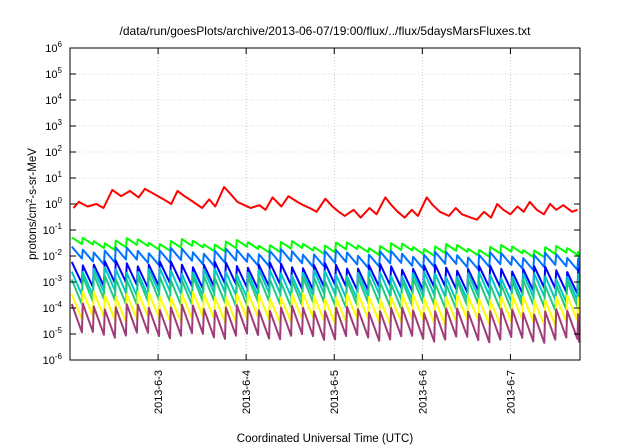  What do you see at coordinates (247, 392) in the screenshot?
I see `x-tick-label: 2013-6-4` at bounding box center [247, 392].